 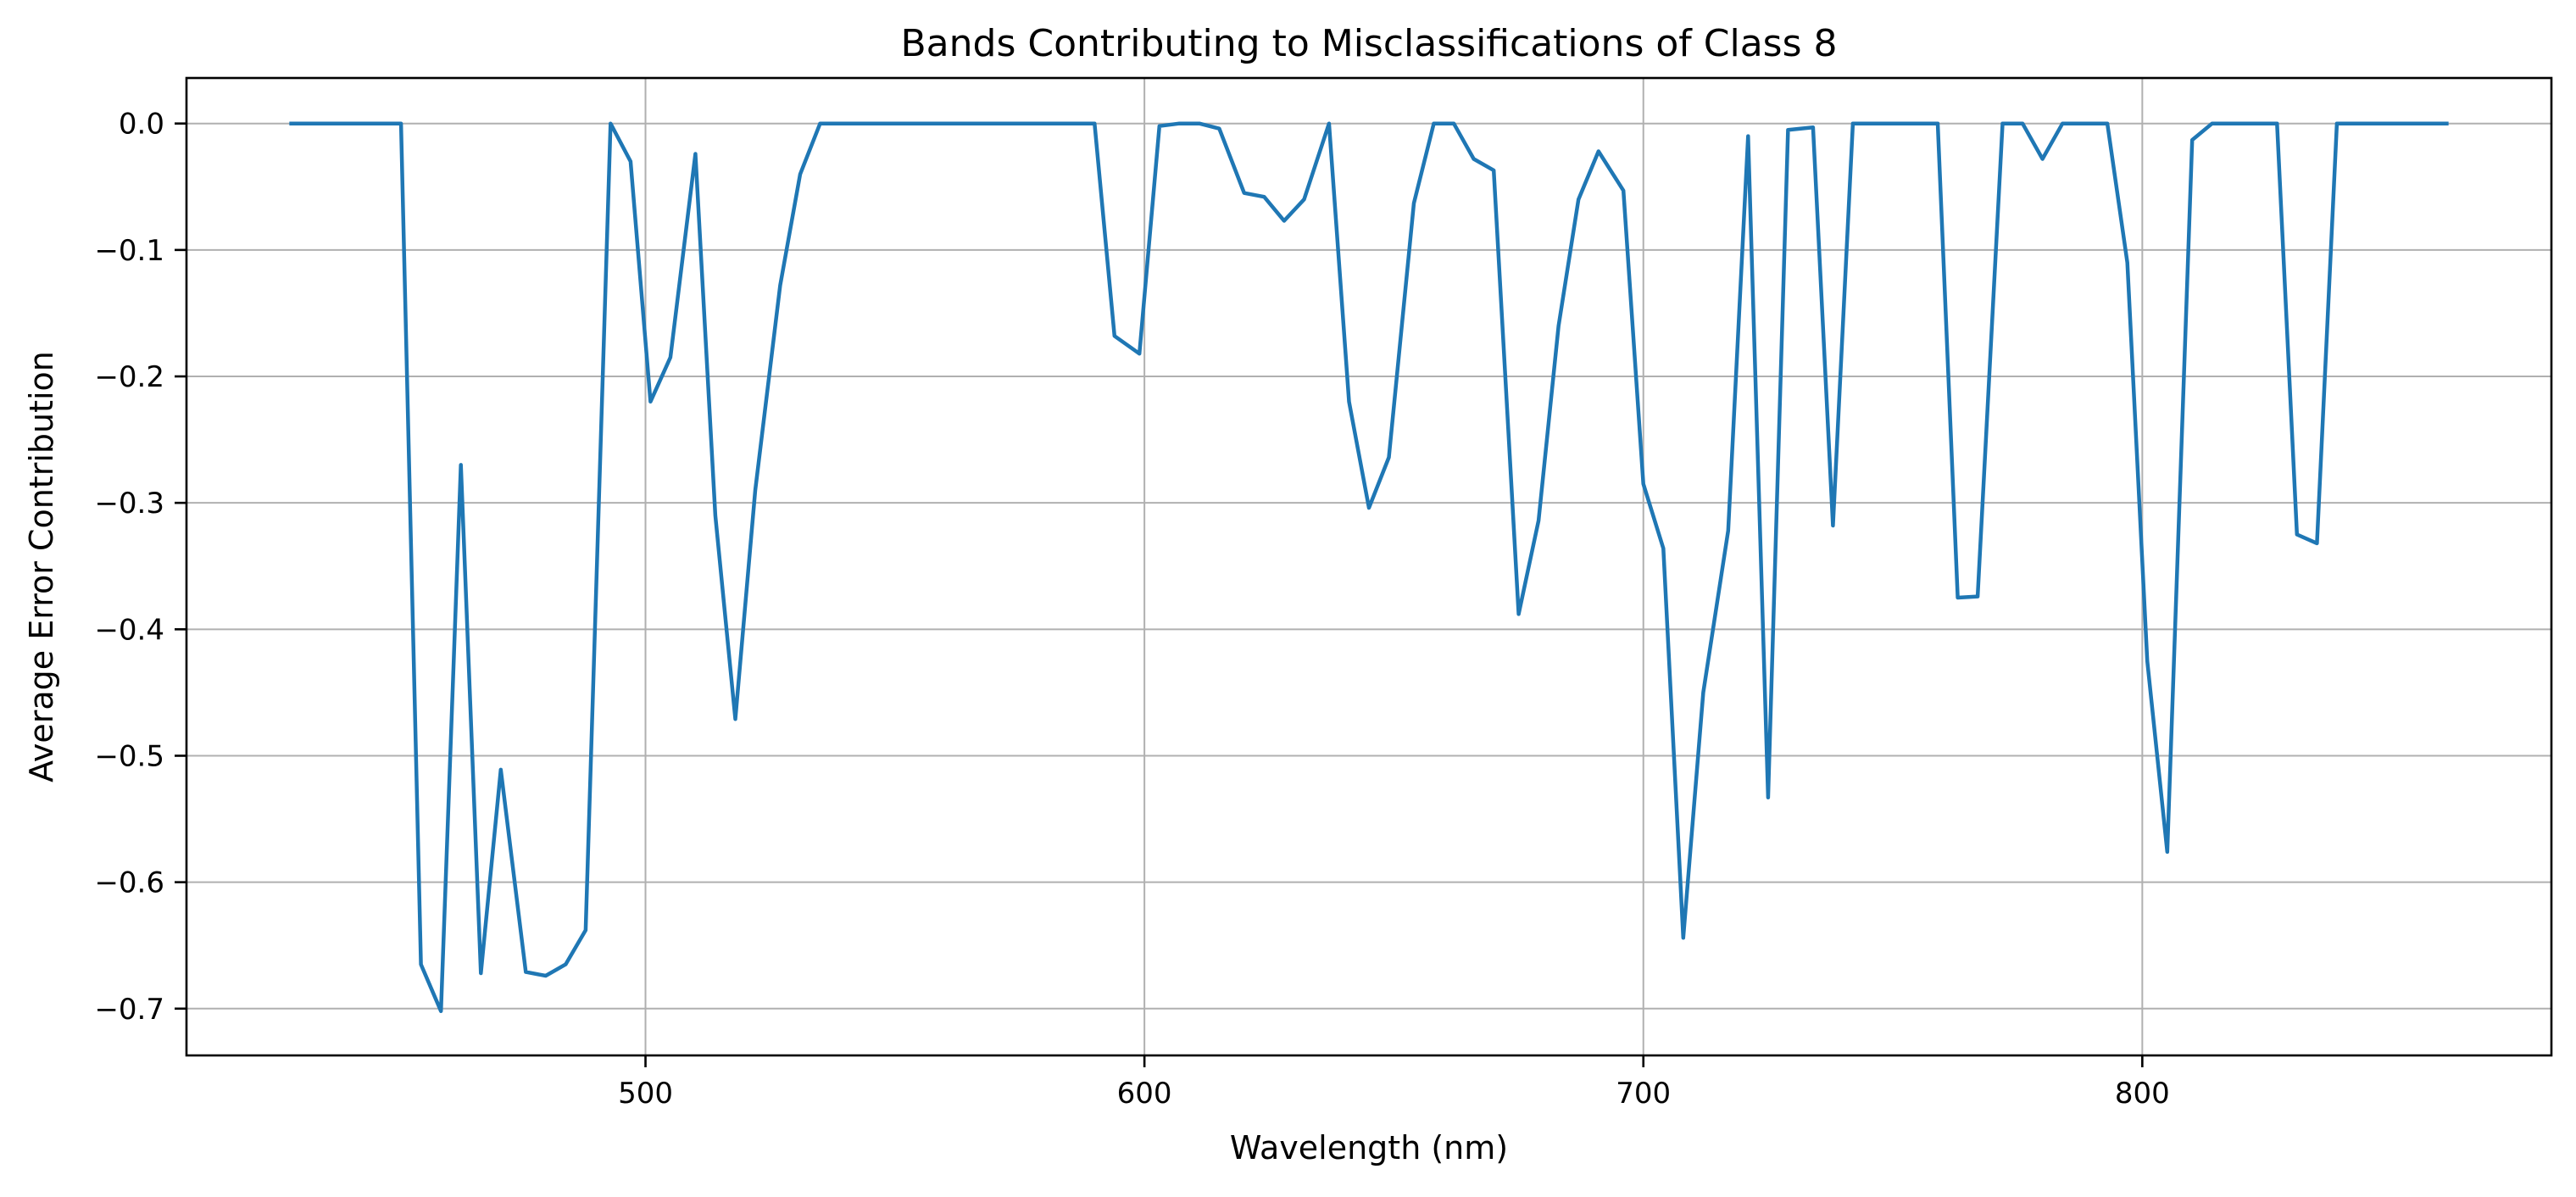 I want to click on y-tick-label: −0.5, so click(x=129, y=756).